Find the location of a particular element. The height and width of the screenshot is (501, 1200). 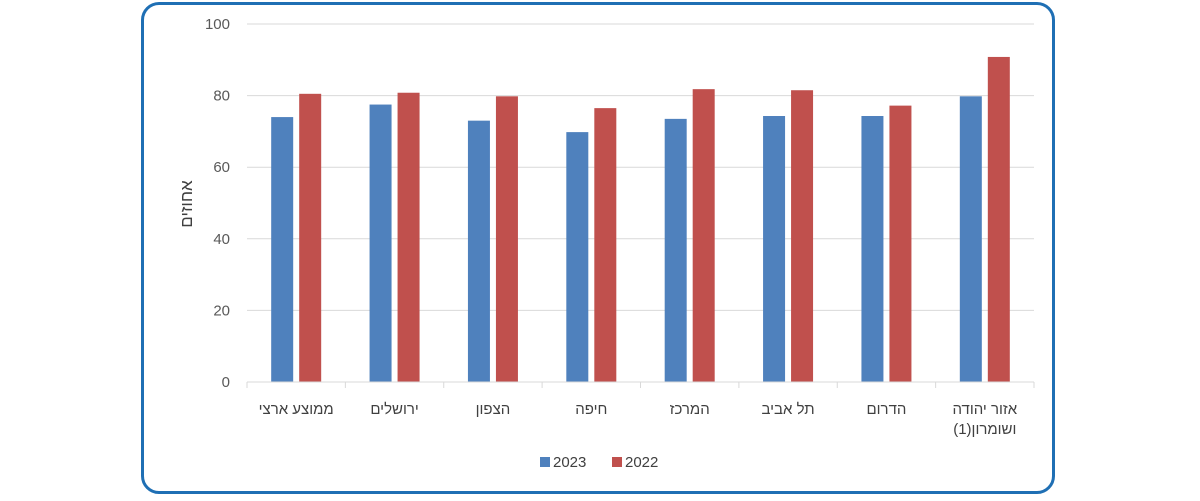

legend-swatch-2023 is located at coordinates (545, 462).